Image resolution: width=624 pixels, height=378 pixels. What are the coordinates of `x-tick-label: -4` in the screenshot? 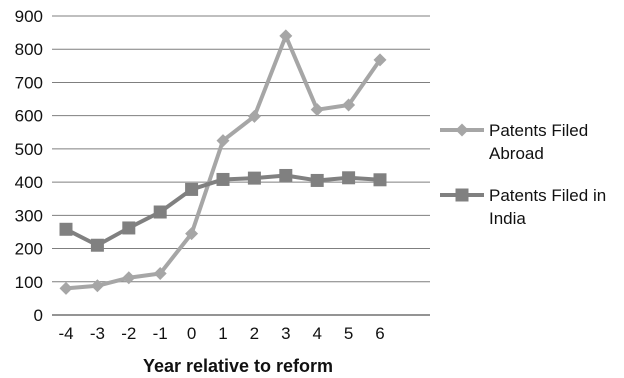 It's located at (65, 333).